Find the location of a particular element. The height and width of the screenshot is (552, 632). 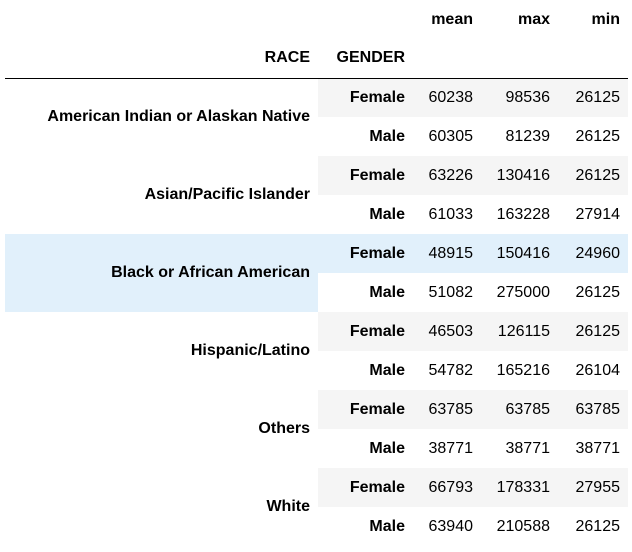

table-row: Male 38771 38771 38771 is located at coordinates (316, 448).